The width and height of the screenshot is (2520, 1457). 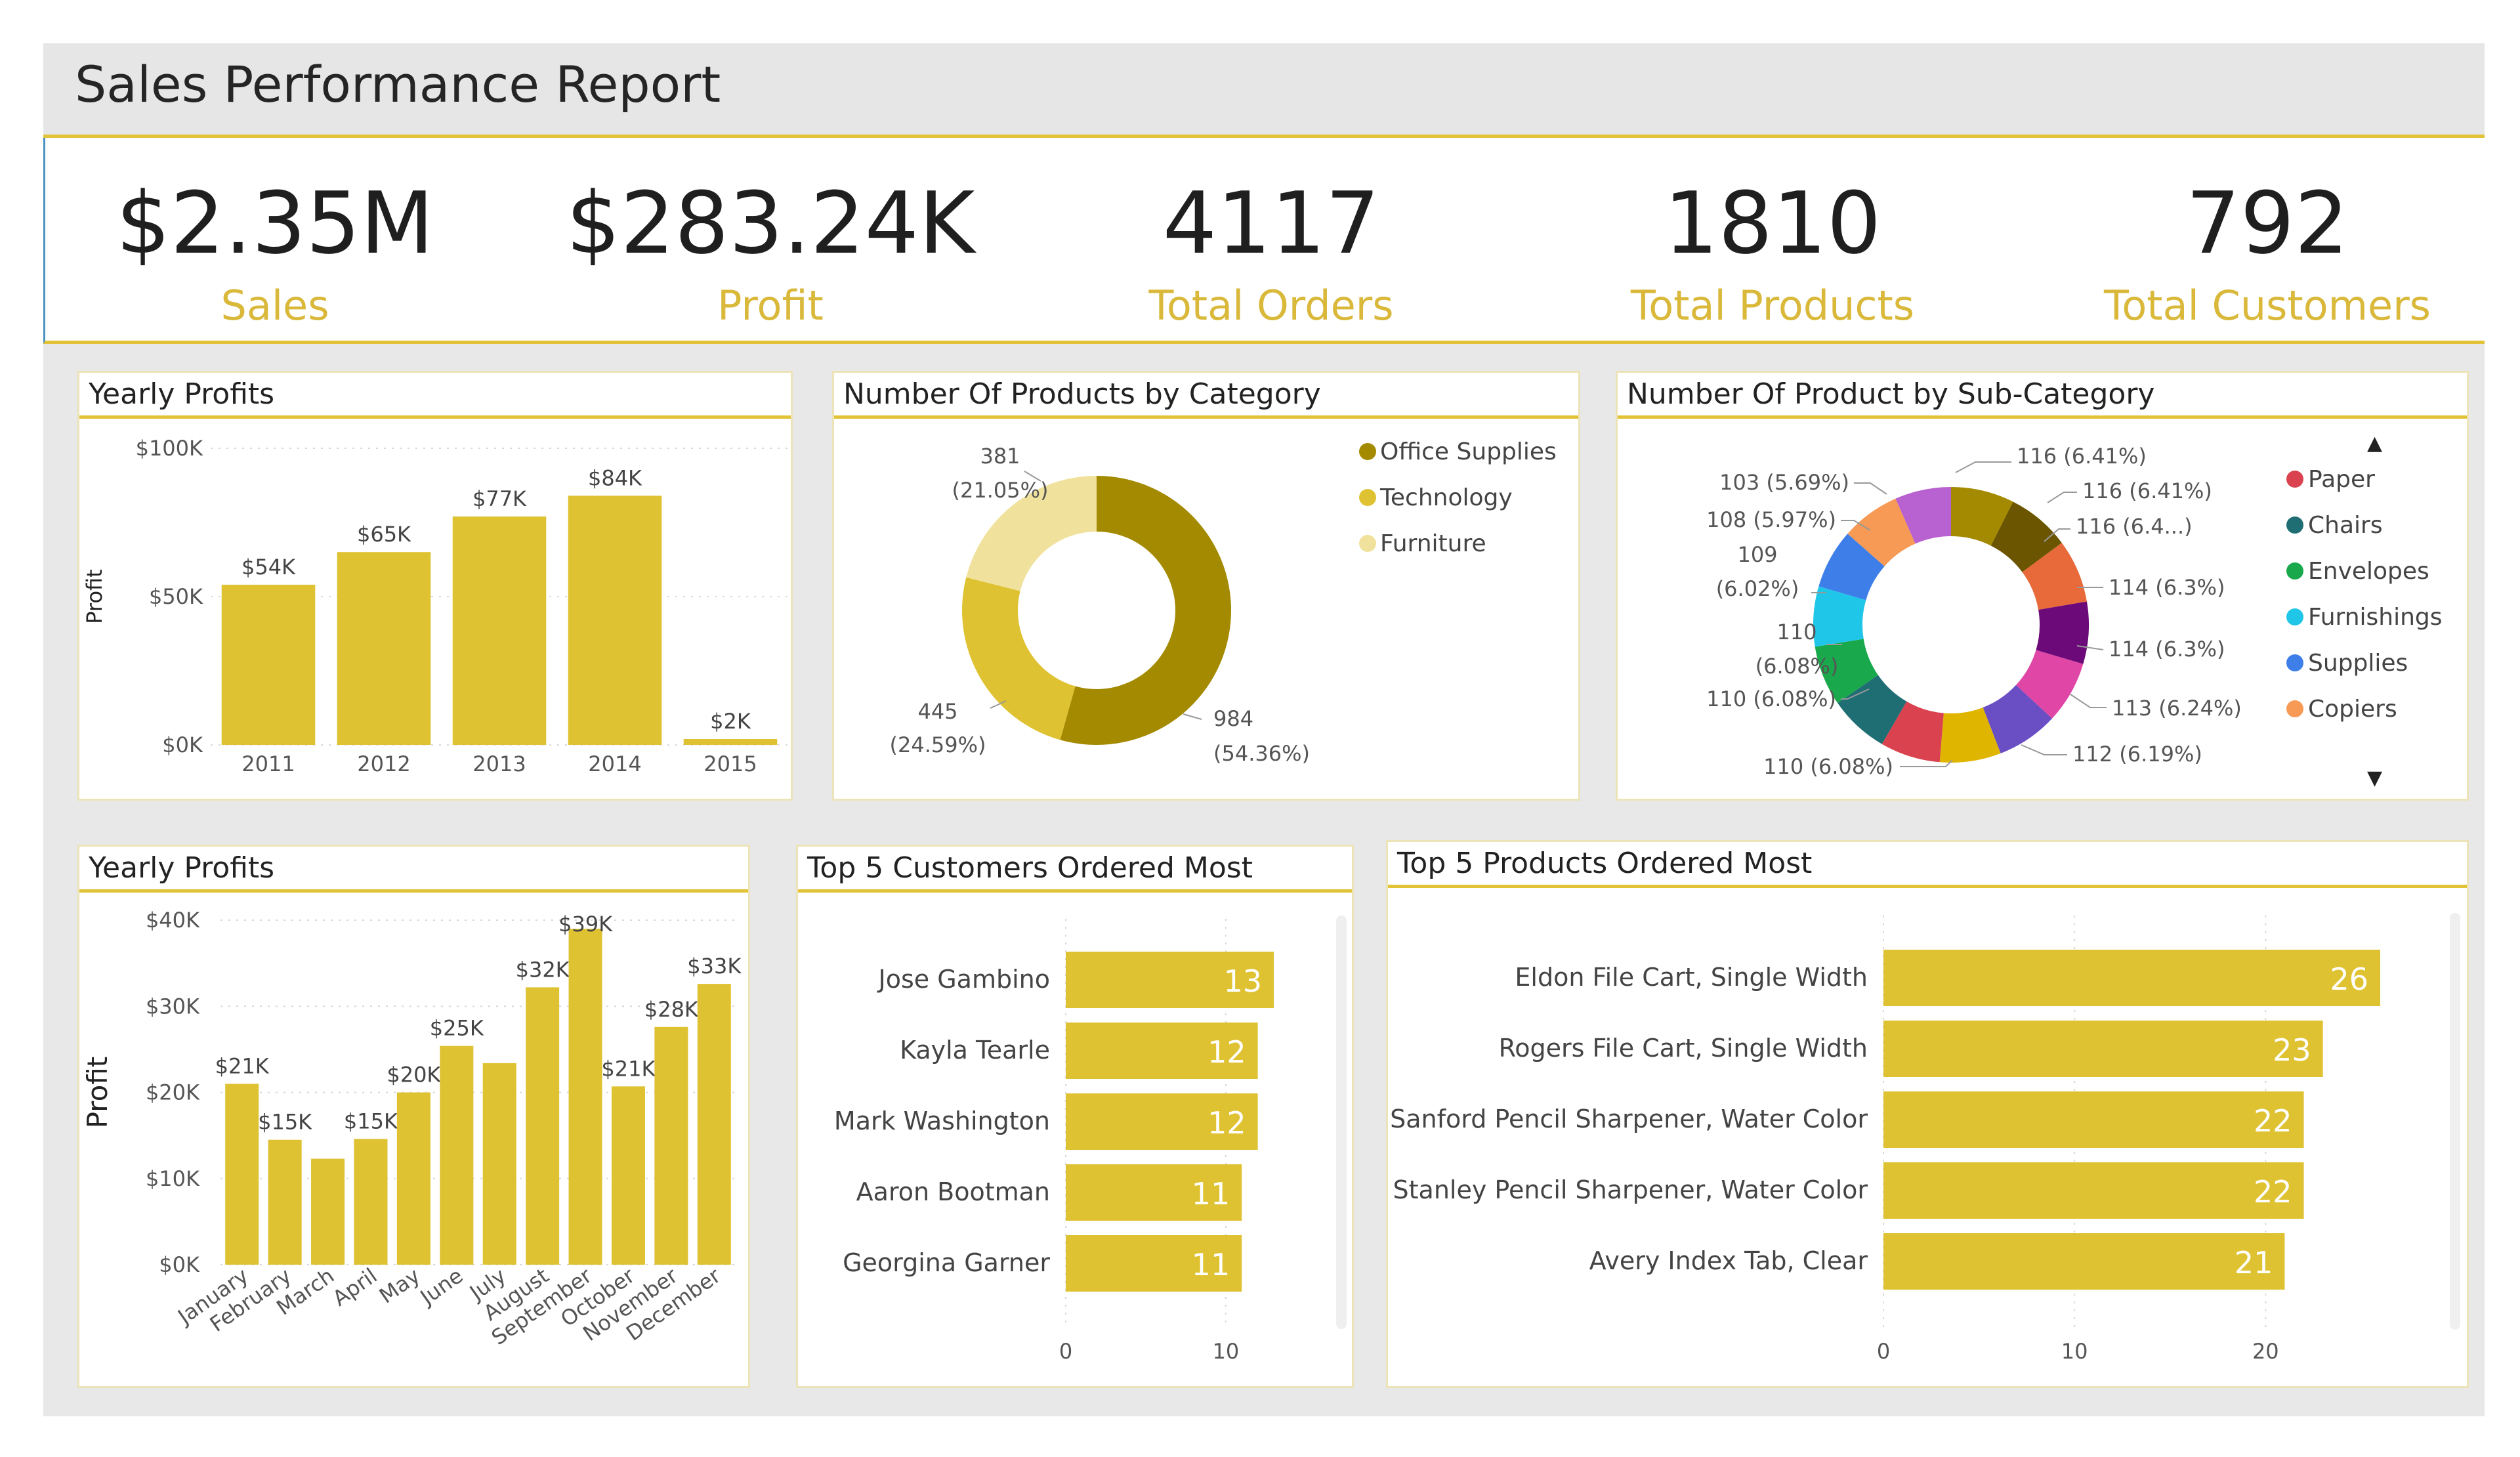 I want to click on x-tick-label: 0, so click(x=1065, y=1351).